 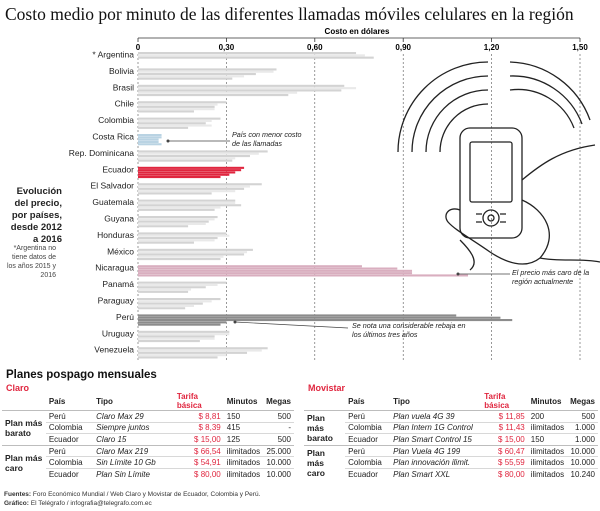 What do you see at coordinates (118, 333) in the screenshot?
I see `category-label: Uruguay` at bounding box center [118, 333].